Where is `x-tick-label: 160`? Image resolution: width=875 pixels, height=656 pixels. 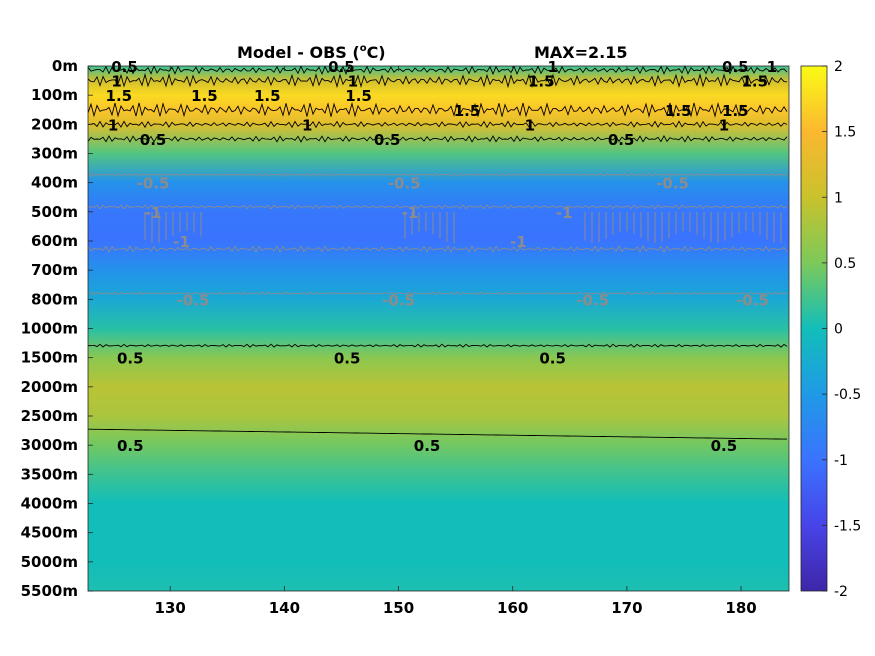 x-tick-label: 160 is located at coordinates (512, 608).